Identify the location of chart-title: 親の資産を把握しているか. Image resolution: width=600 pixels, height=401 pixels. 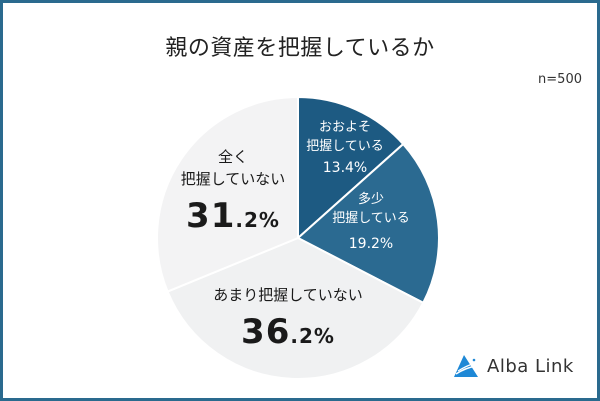
(300, 48).